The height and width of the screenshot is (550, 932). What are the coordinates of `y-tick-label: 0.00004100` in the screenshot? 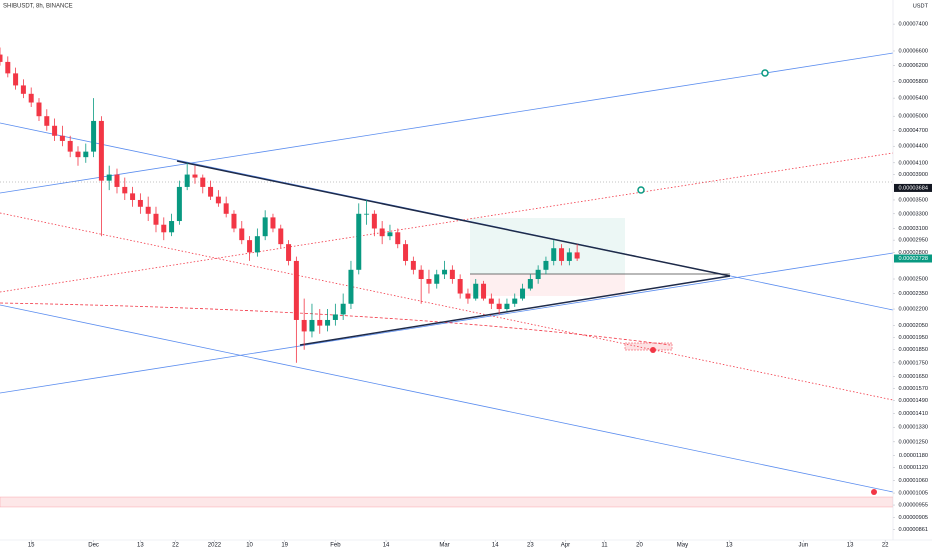 It's located at (913, 163).